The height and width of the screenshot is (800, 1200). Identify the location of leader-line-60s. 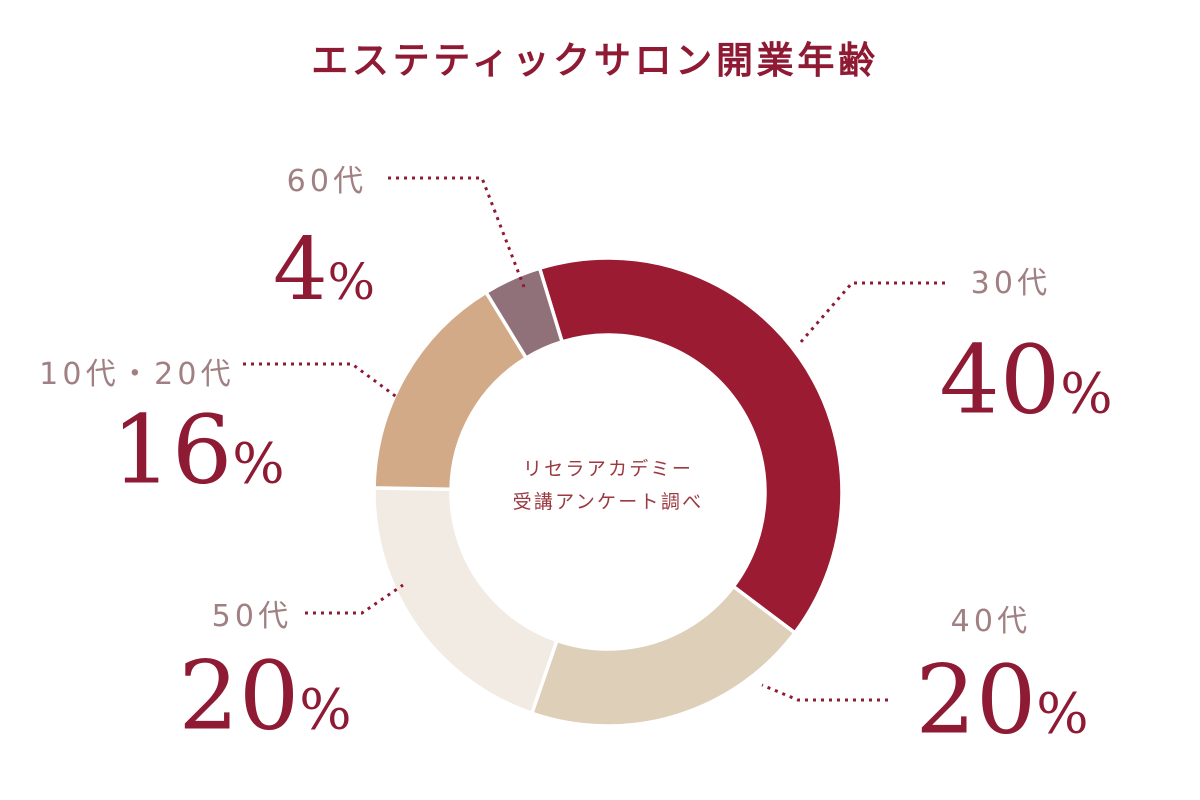
(457, 232).